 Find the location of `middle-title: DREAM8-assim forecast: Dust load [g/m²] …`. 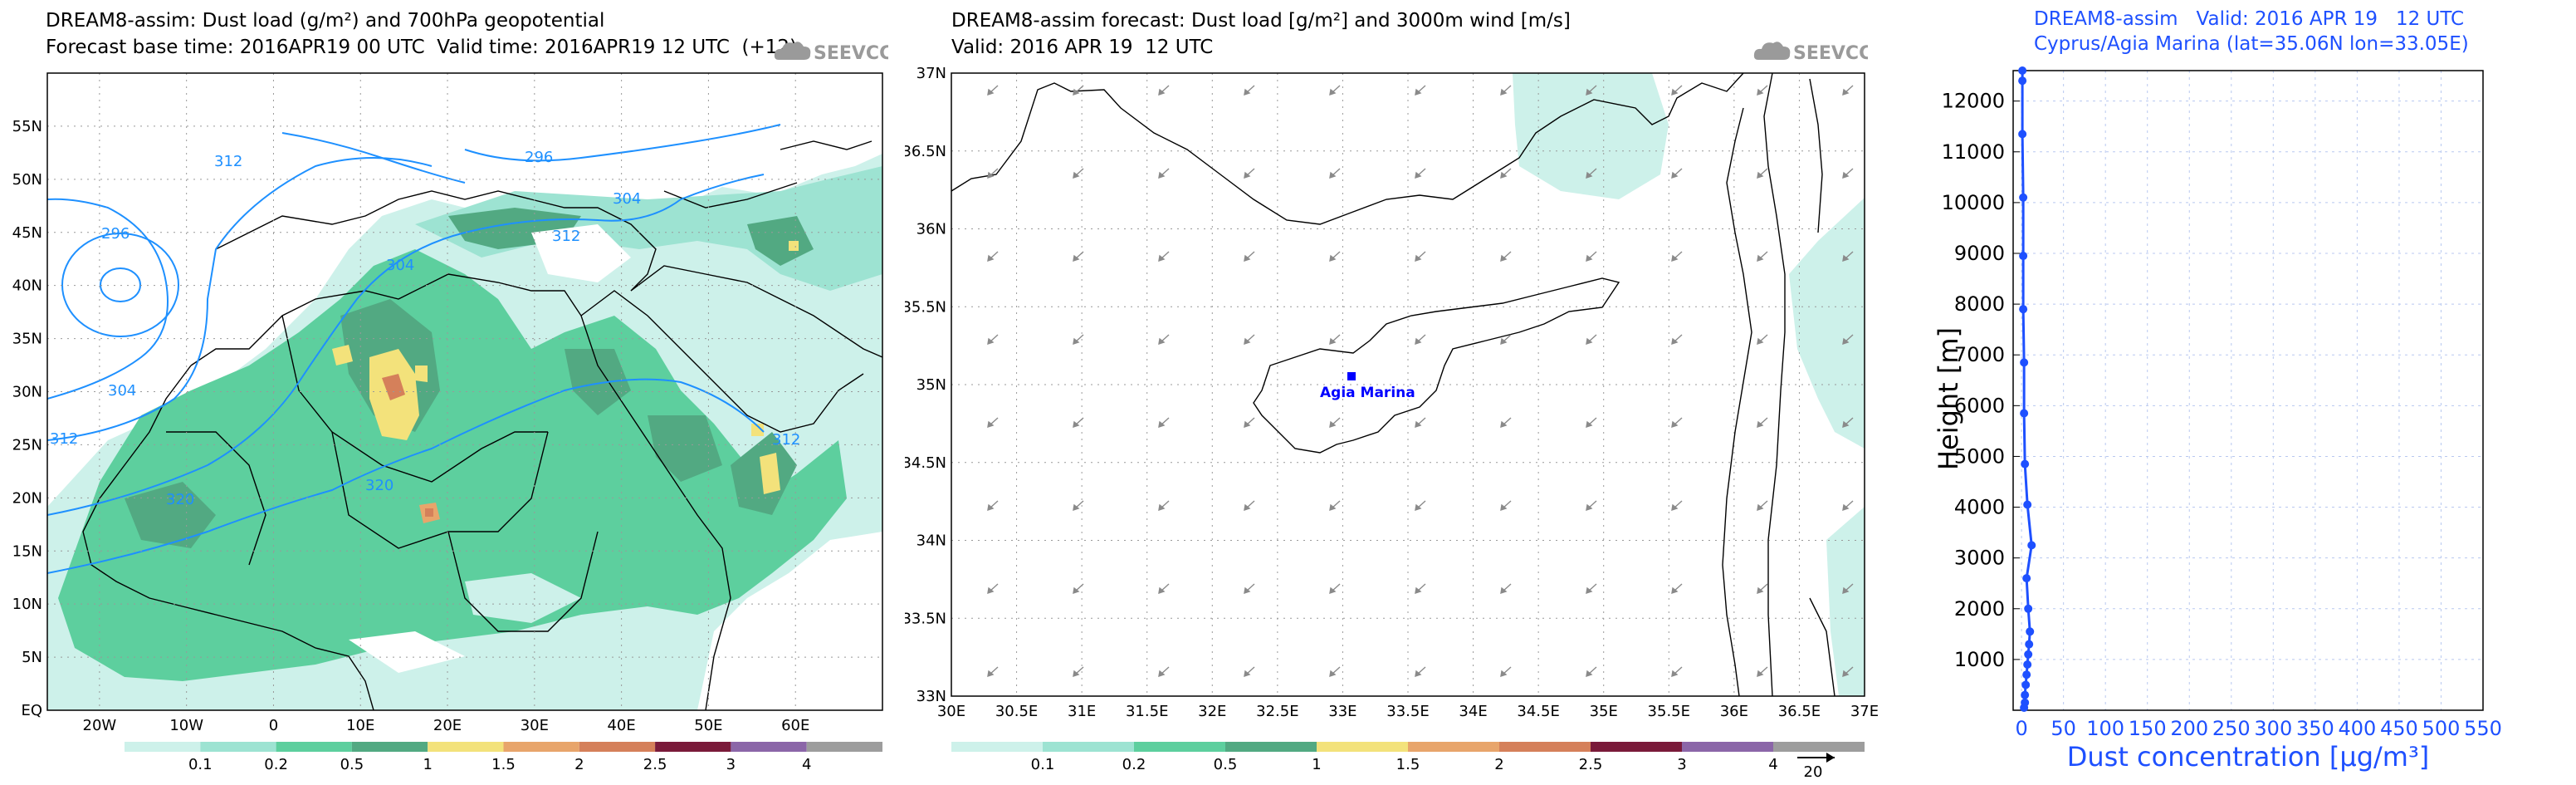

middle-title: DREAM8-assim forecast: Dust load [g/m²] … is located at coordinates (1261, 21).